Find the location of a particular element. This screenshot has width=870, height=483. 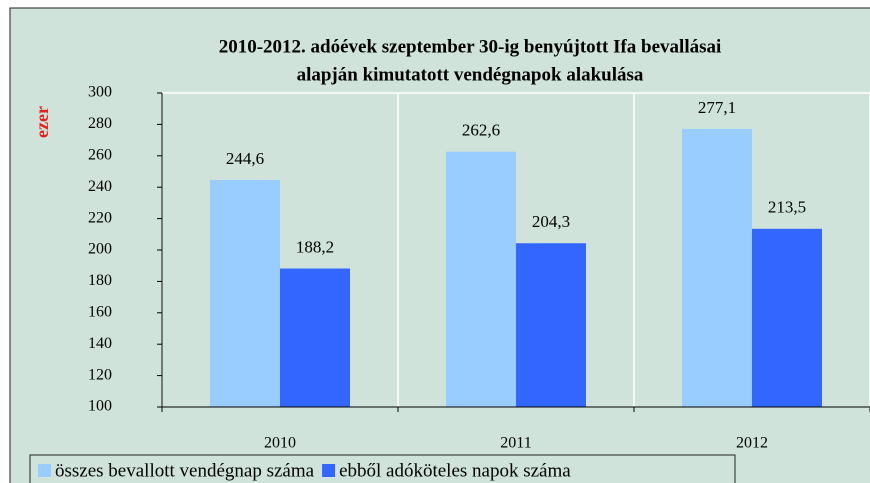

y-tick-label: 120 is located at coordinates (100, 374).